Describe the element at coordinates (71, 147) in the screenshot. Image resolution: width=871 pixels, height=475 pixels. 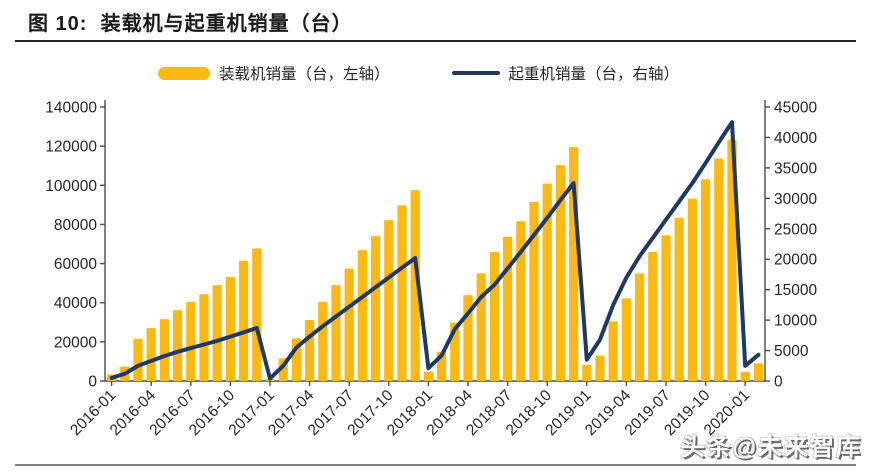
I see `svg-text: 120000` at that location.